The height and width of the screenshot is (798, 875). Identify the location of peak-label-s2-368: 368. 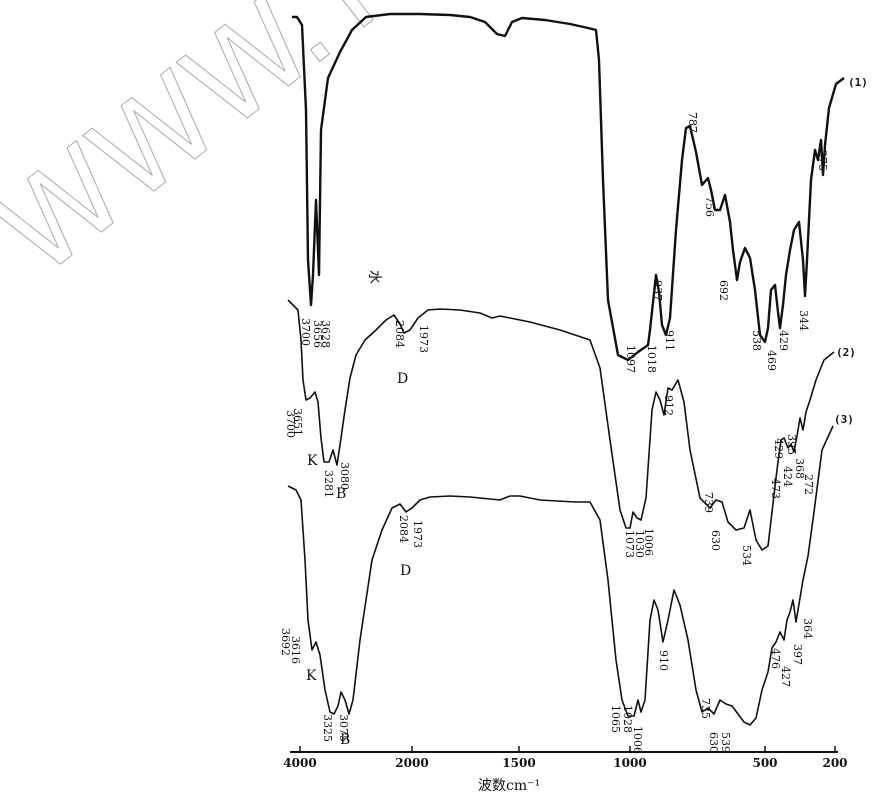
(799, 468).